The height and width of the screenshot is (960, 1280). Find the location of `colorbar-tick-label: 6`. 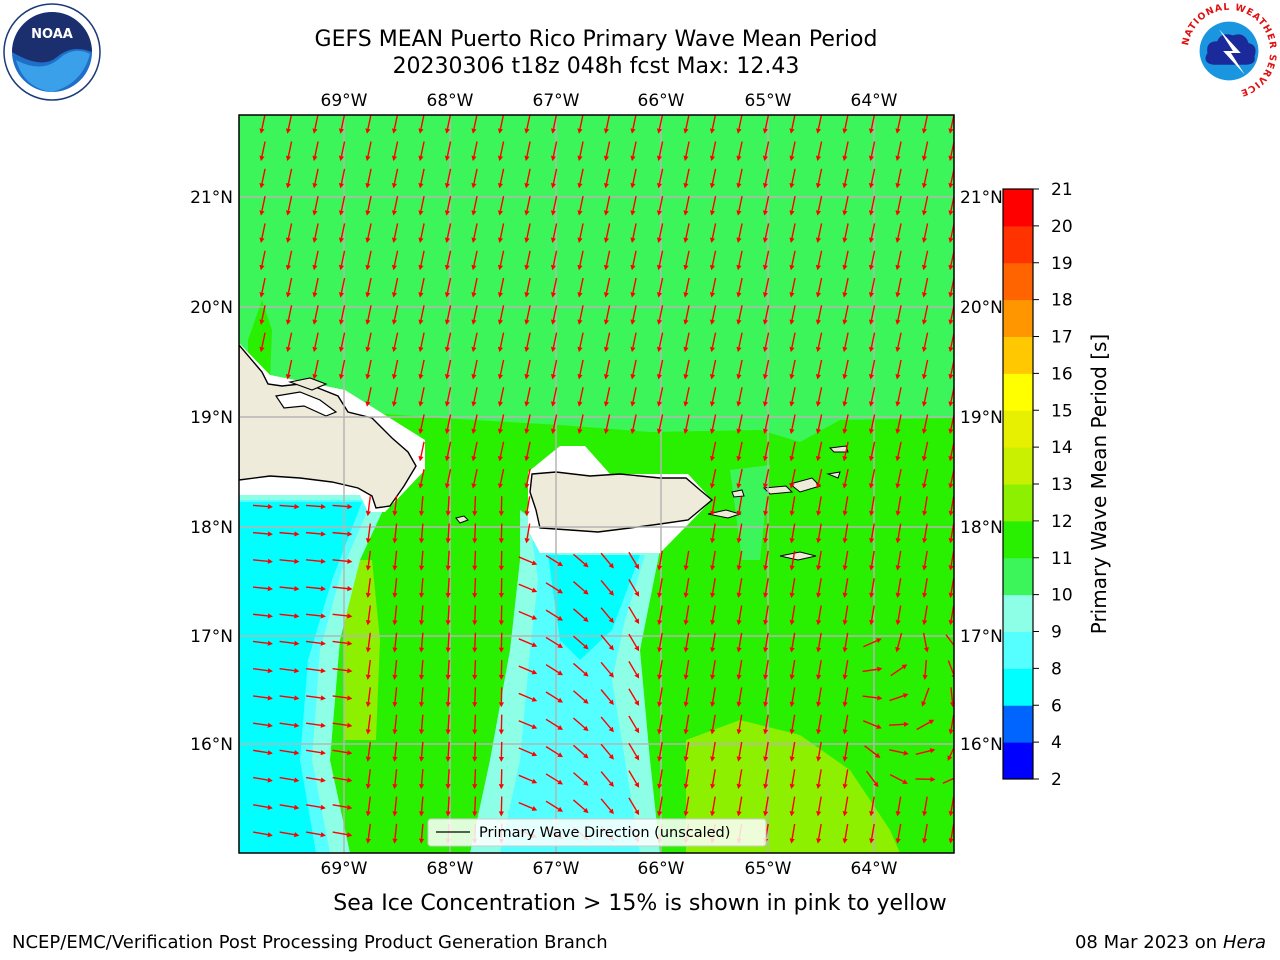

colorbar-tick-label: 6 is located at coordinates (1056, 706).